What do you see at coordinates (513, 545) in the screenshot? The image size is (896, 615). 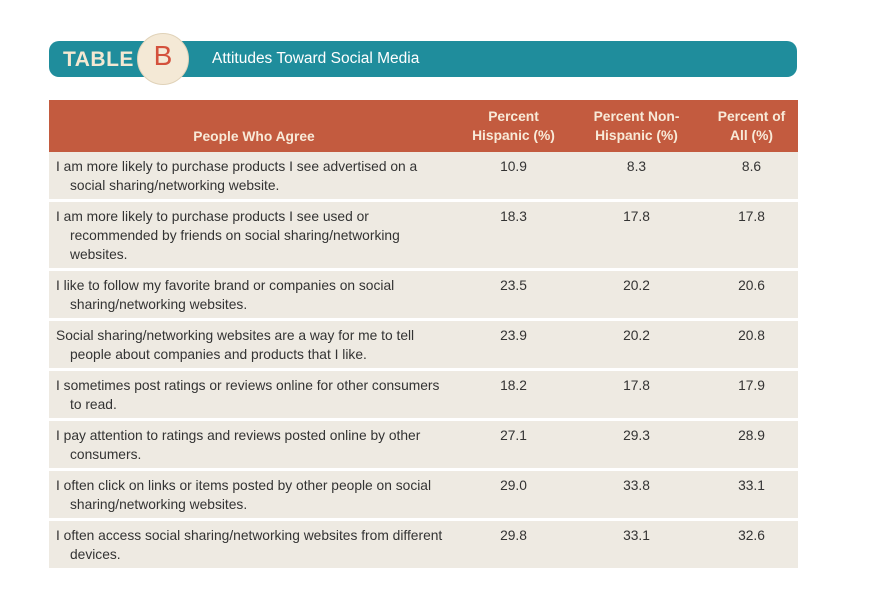 I see `row-percent-hispanic: 29.8` at bounding box center [513, 545].